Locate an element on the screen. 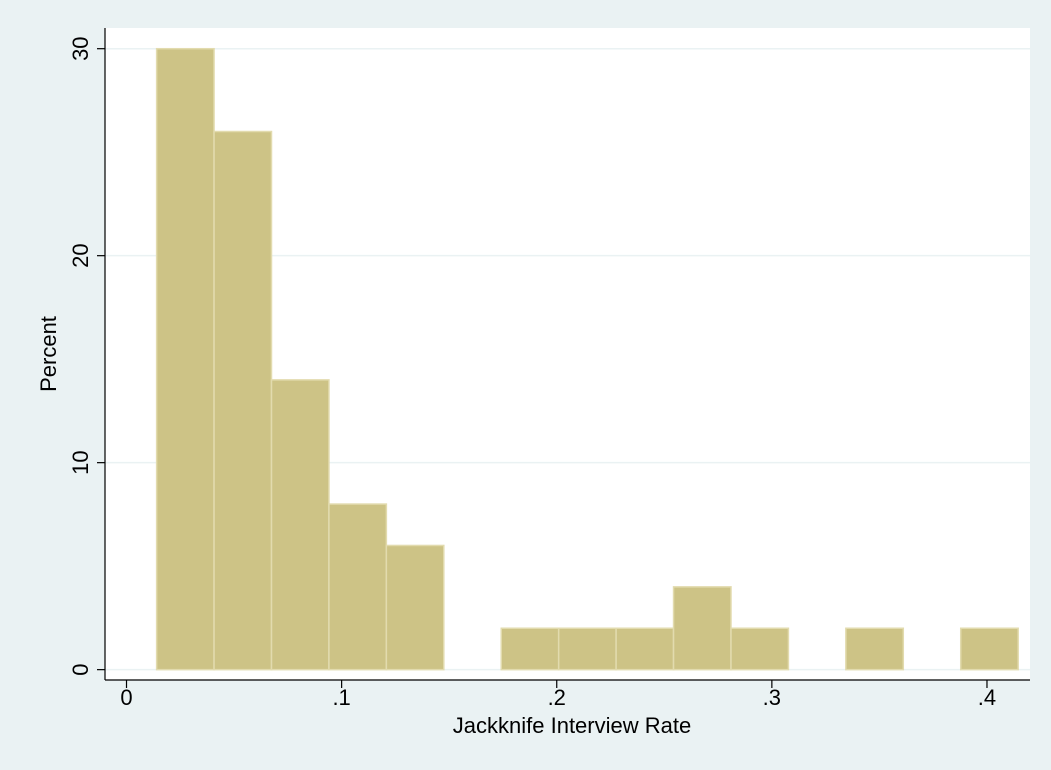 The height and width of the screenshot is (770, 1051). y-tick-label: 30 is located at coordinates (80, 48).